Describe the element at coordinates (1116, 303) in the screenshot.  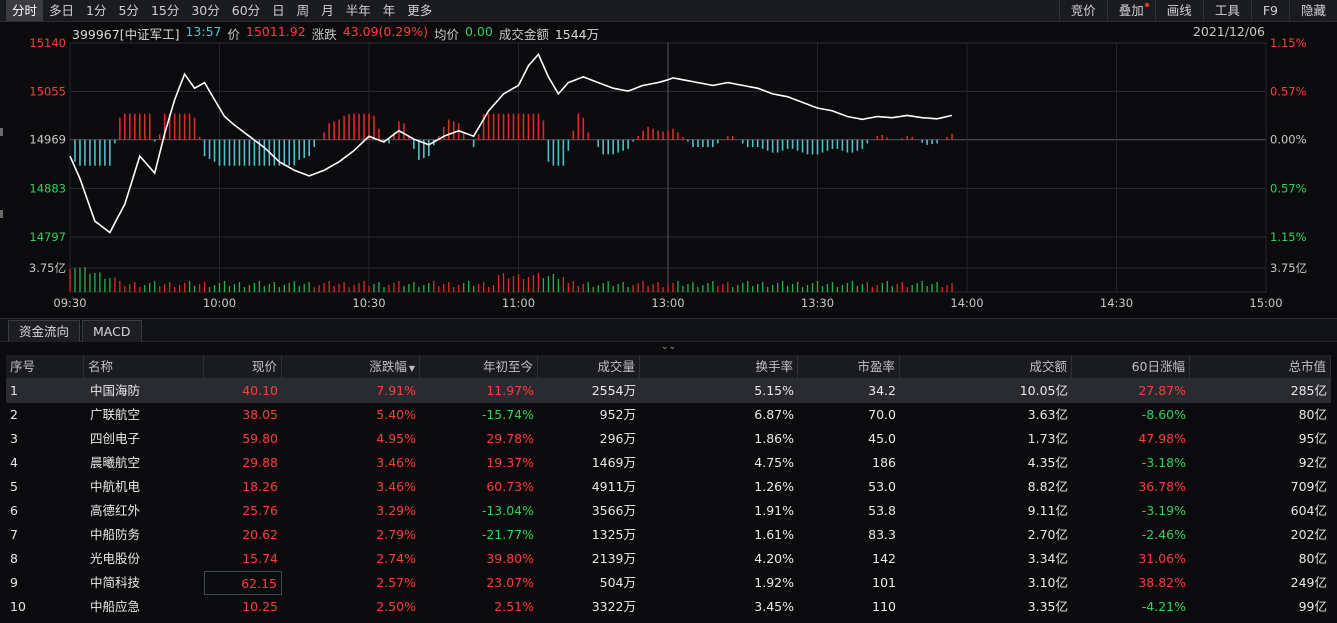
I see `x-axis-label: 14:30` at that location.